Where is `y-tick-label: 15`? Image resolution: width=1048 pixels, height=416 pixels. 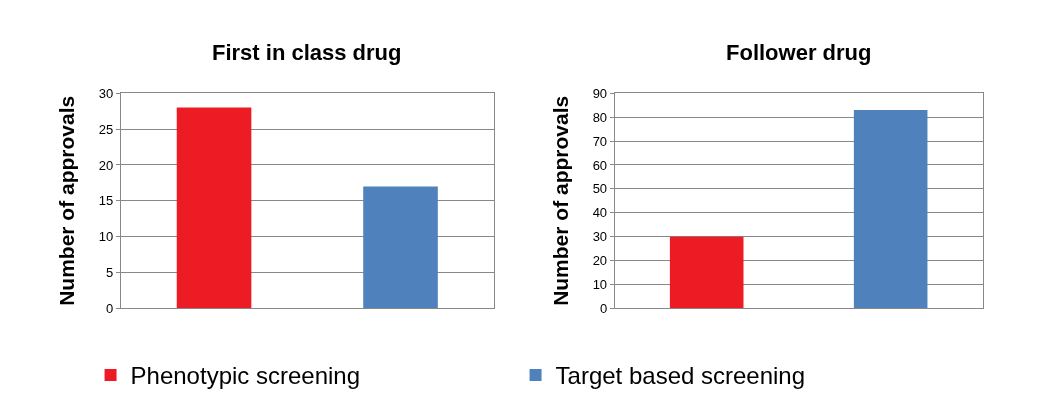 y-tick-label: 15 is located at coordinates (106, 201).